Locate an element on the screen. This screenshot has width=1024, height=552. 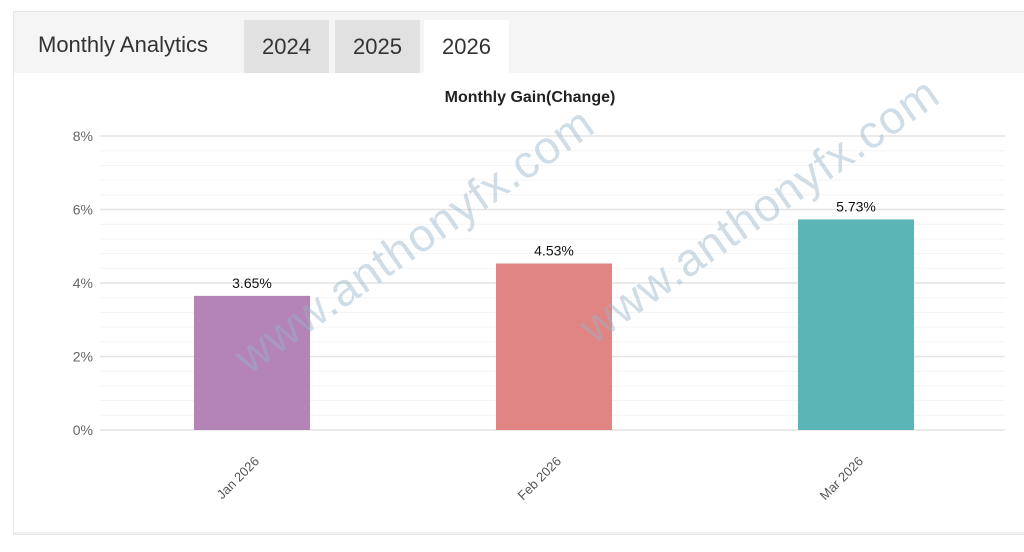
y-tick-label: 0% is located at coordinates (83, 430).